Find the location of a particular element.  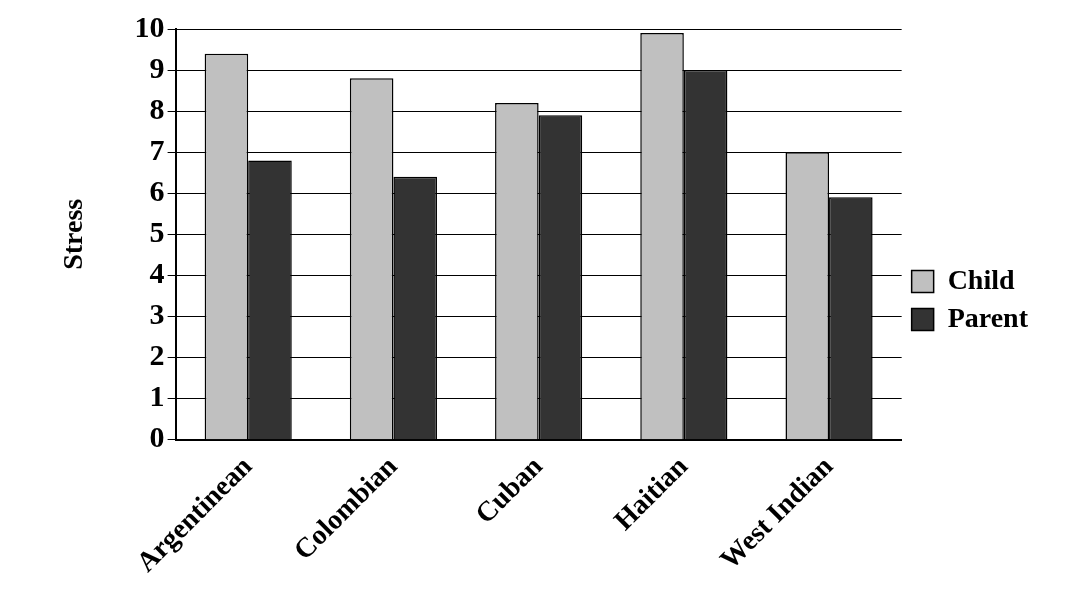

y-axis-title: Stress is located at coordinates (73, 234).